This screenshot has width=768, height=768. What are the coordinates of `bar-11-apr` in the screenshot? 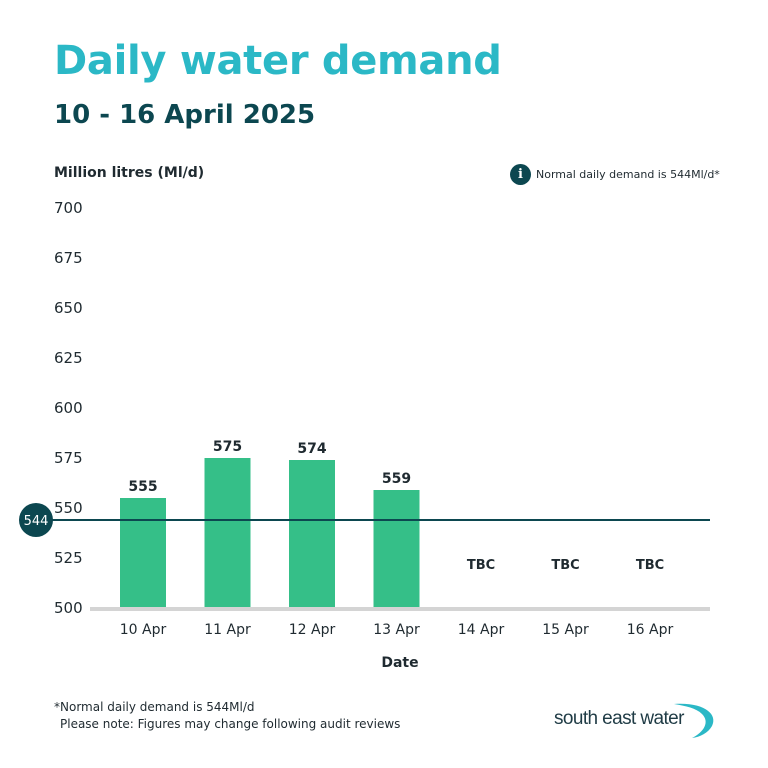 It's located at (227, 533).